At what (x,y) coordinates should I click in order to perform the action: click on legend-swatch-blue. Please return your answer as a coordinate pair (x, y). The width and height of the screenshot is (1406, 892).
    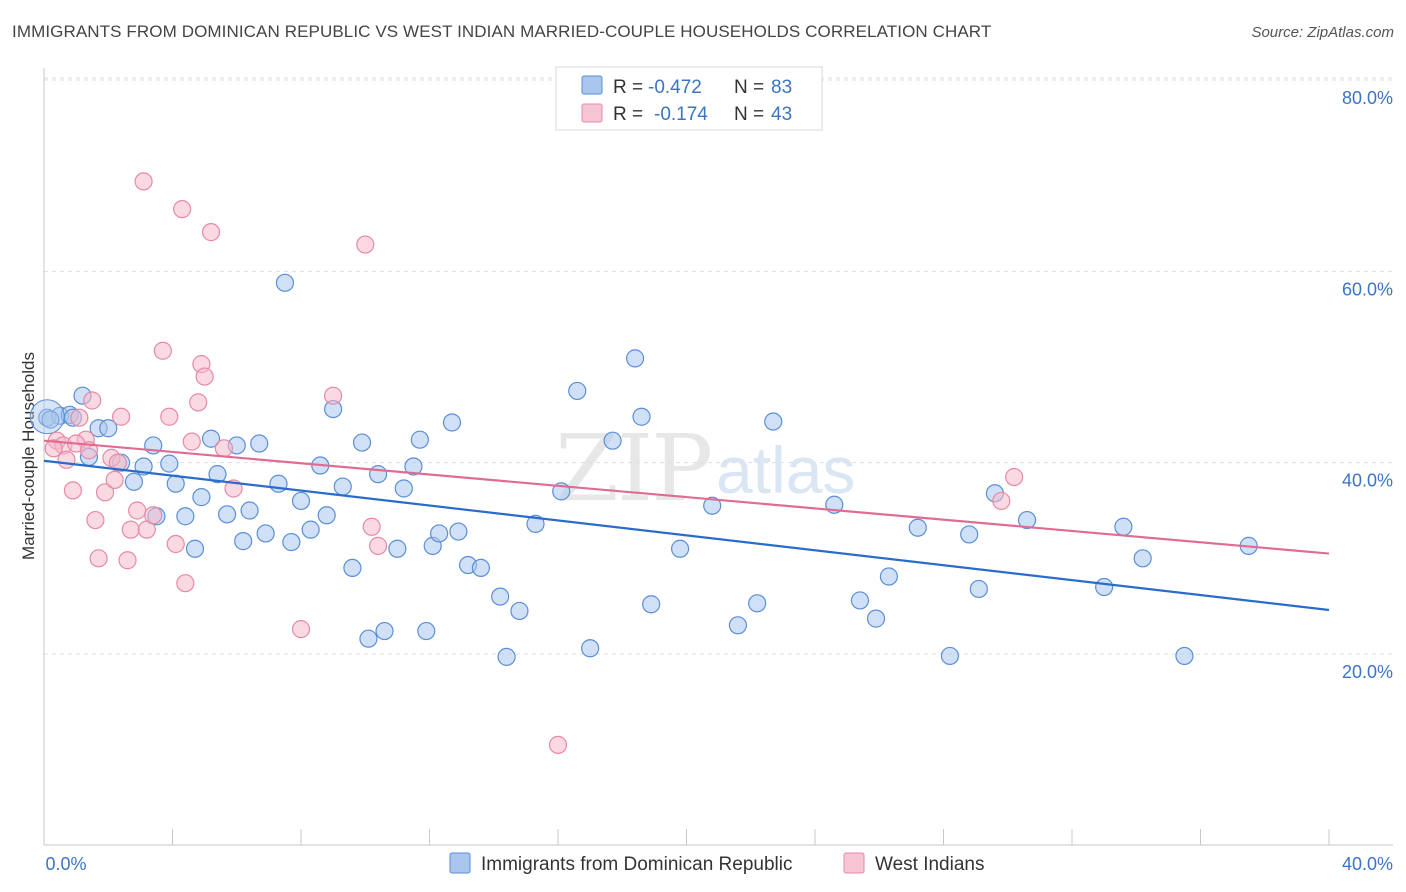
    Looking at the image, I should click on (592, 85).